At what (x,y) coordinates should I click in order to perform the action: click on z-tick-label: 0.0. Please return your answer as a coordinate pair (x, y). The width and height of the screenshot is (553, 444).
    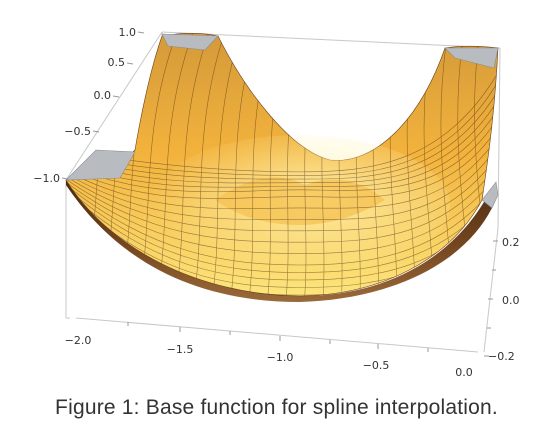
    Looking at the image, I should click on (511, 300).